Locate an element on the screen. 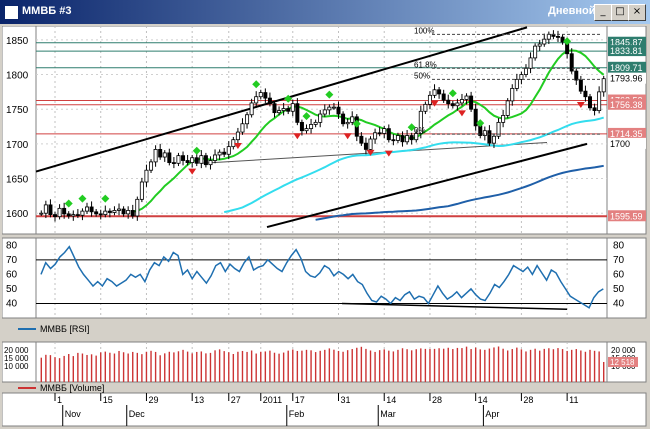  time-axis is located at coordinates (324, 409).